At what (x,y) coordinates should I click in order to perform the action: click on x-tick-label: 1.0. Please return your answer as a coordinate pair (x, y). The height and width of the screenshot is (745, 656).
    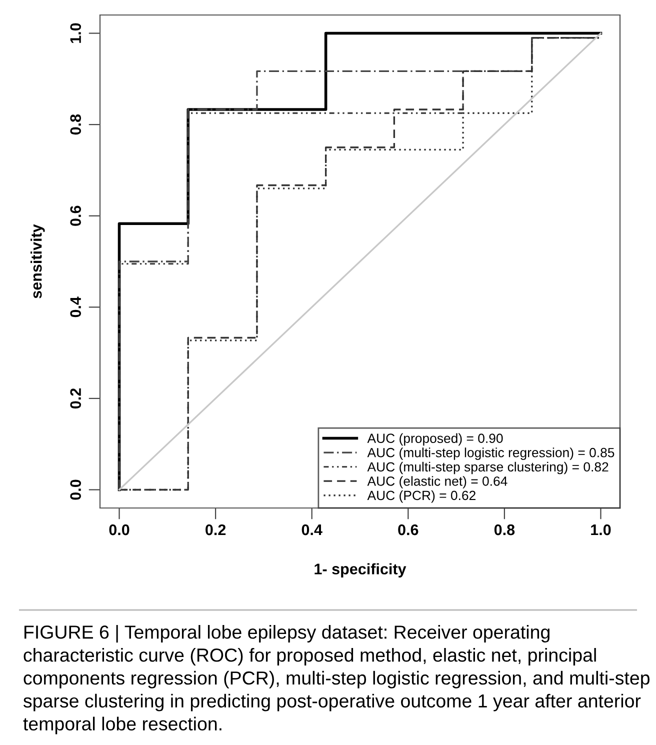
    Looking at the image, I should click on (601, 530).